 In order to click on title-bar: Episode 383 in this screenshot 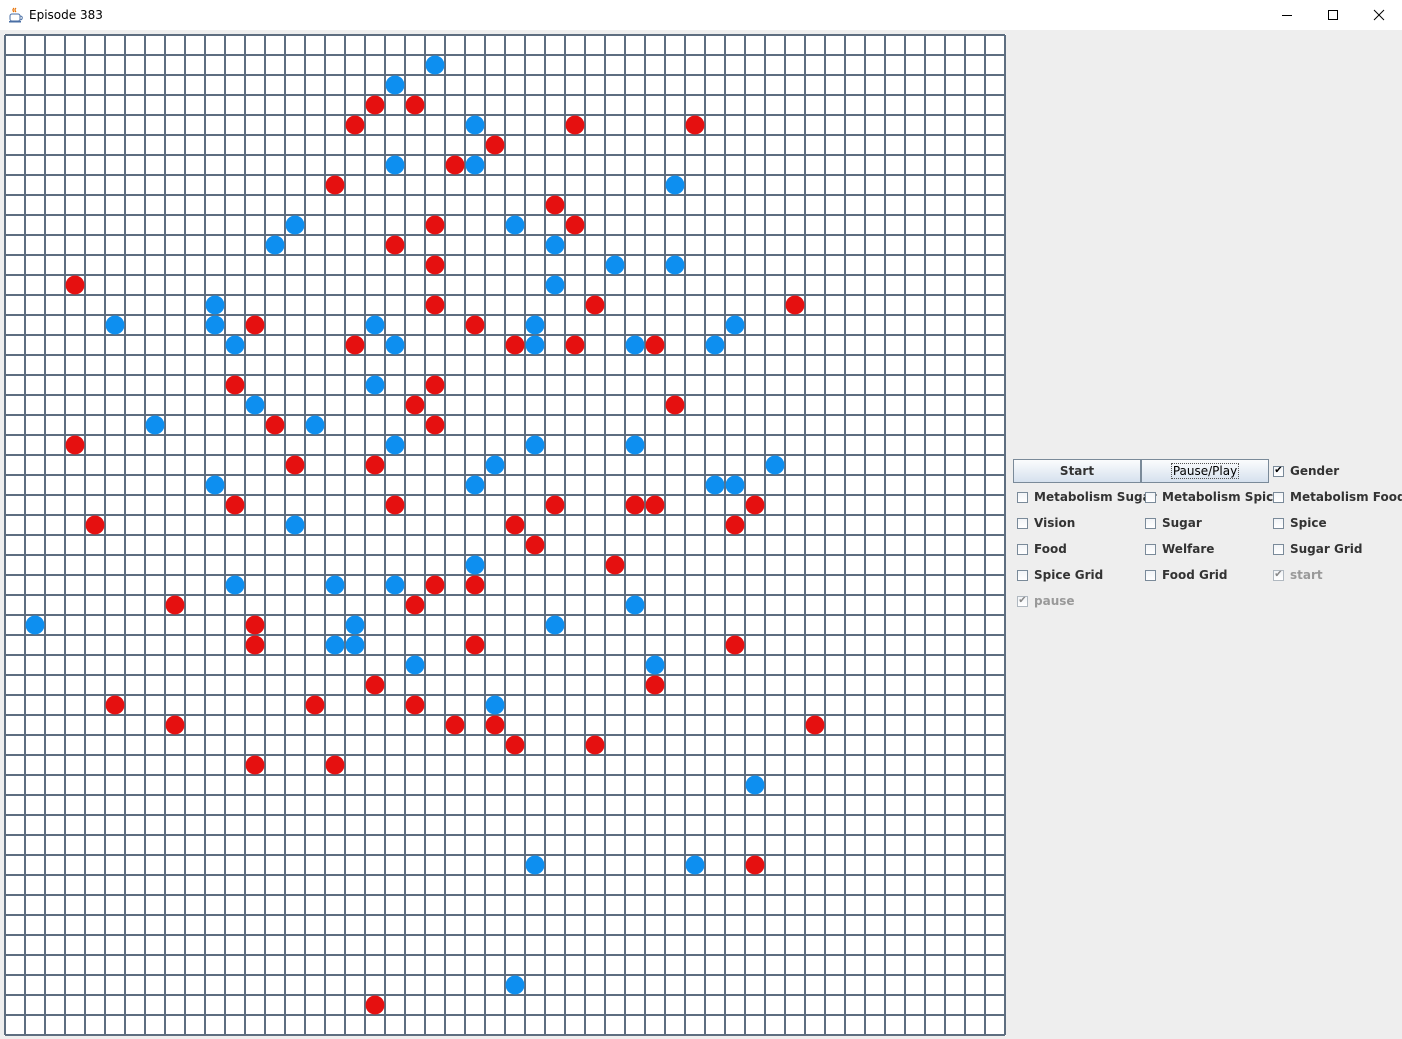, I will do `click(701, 15)`.